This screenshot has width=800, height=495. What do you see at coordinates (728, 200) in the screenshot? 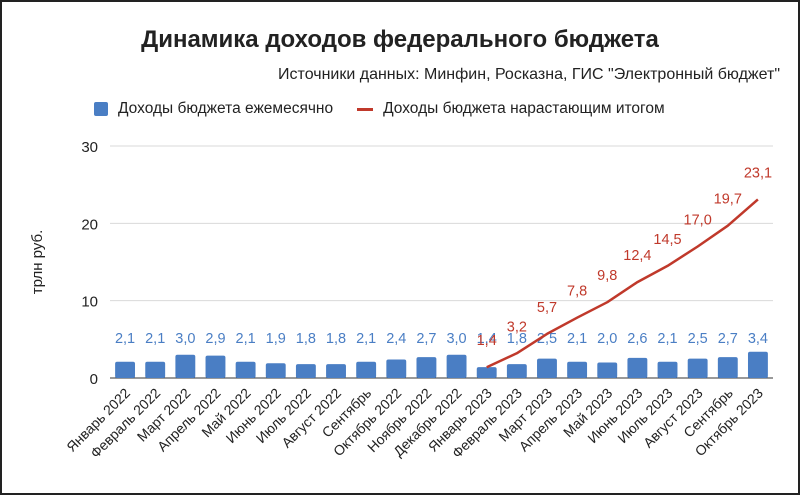
I see `line-value-label: 19,7` at bounding box center [728, 200].